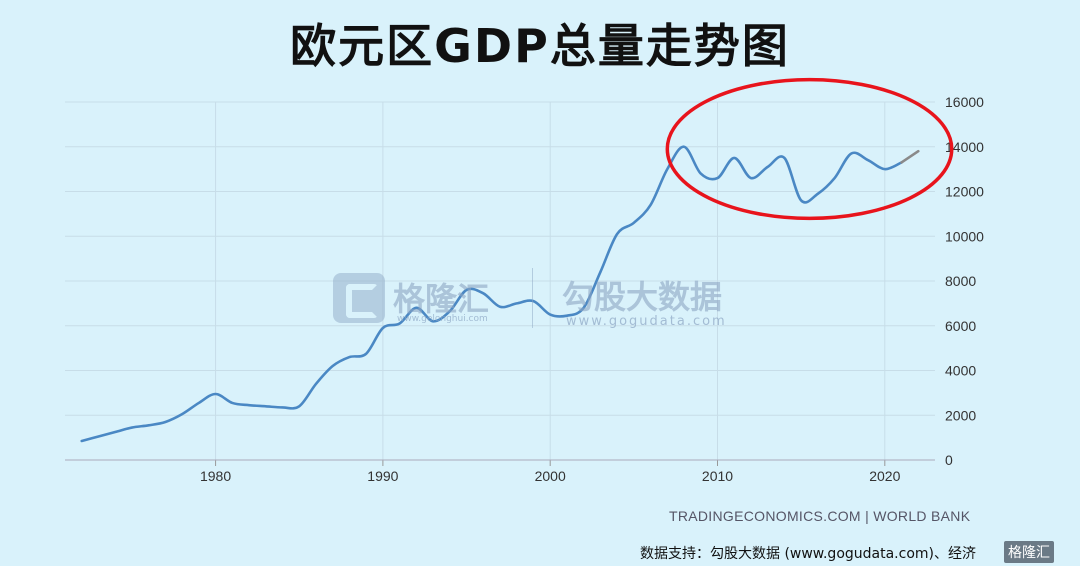 The width and height of the screenshot is (1080, 566). What do you see at coordinates (910, 156) in the screenshot?
I see `forecast-line` at bounding box center [910, 156].